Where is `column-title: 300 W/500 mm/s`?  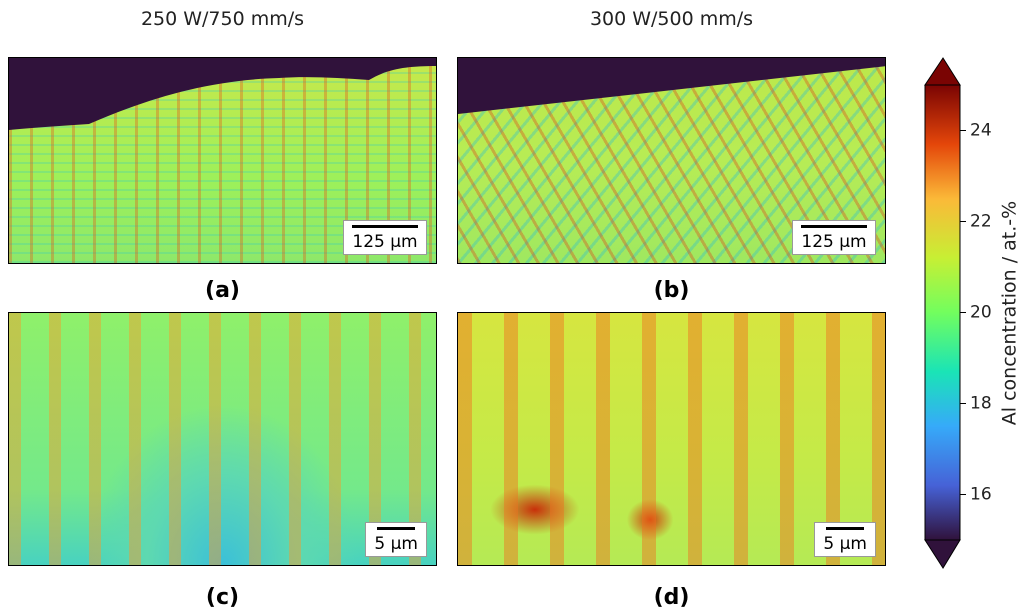 column-title: 300 W/500 mm/s is located at coordinates (671, 19).